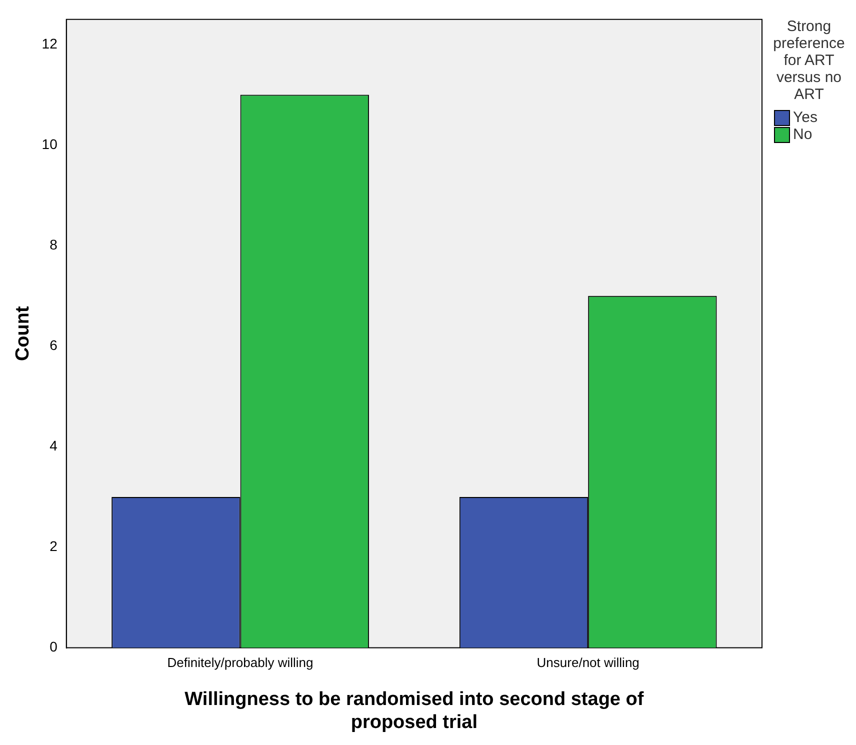  I want to click on y-axis-title: Count, so click(23, 334).